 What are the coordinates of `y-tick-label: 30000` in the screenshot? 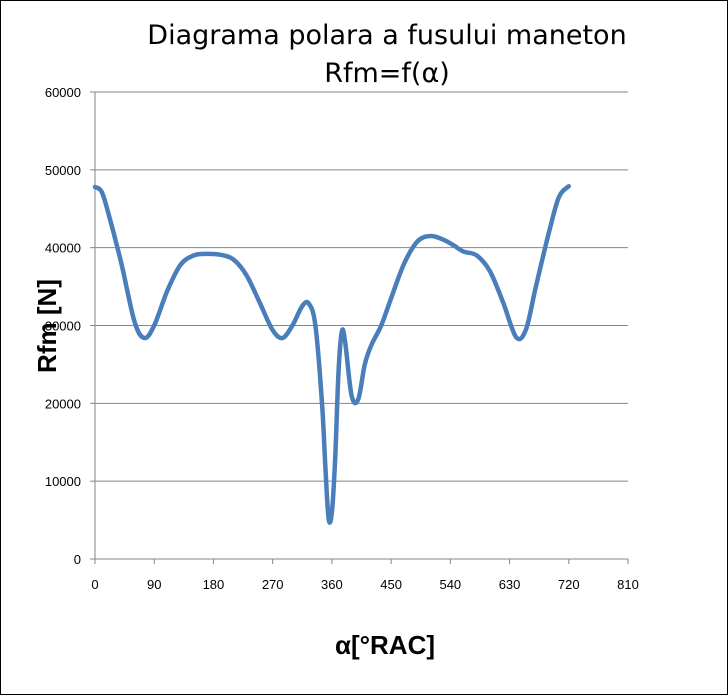 It's located at (63, 326).